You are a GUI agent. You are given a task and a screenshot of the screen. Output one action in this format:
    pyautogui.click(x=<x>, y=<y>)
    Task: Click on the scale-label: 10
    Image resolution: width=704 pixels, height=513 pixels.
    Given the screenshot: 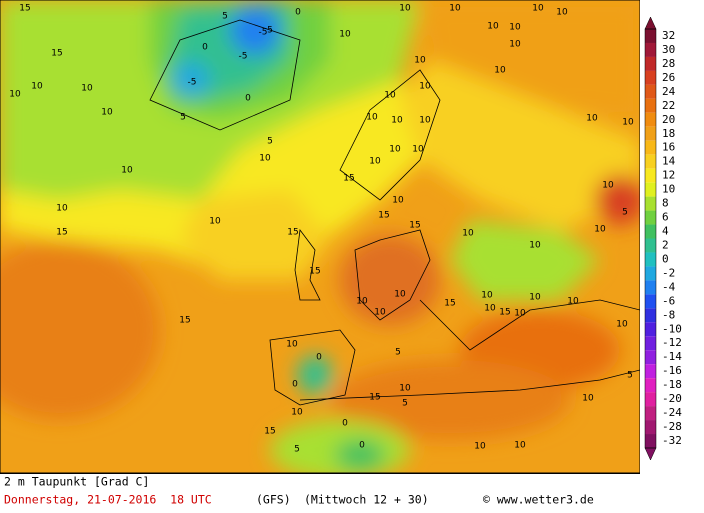 What is the action you would take?
    pyautogui.click(x=668, y=189)
    